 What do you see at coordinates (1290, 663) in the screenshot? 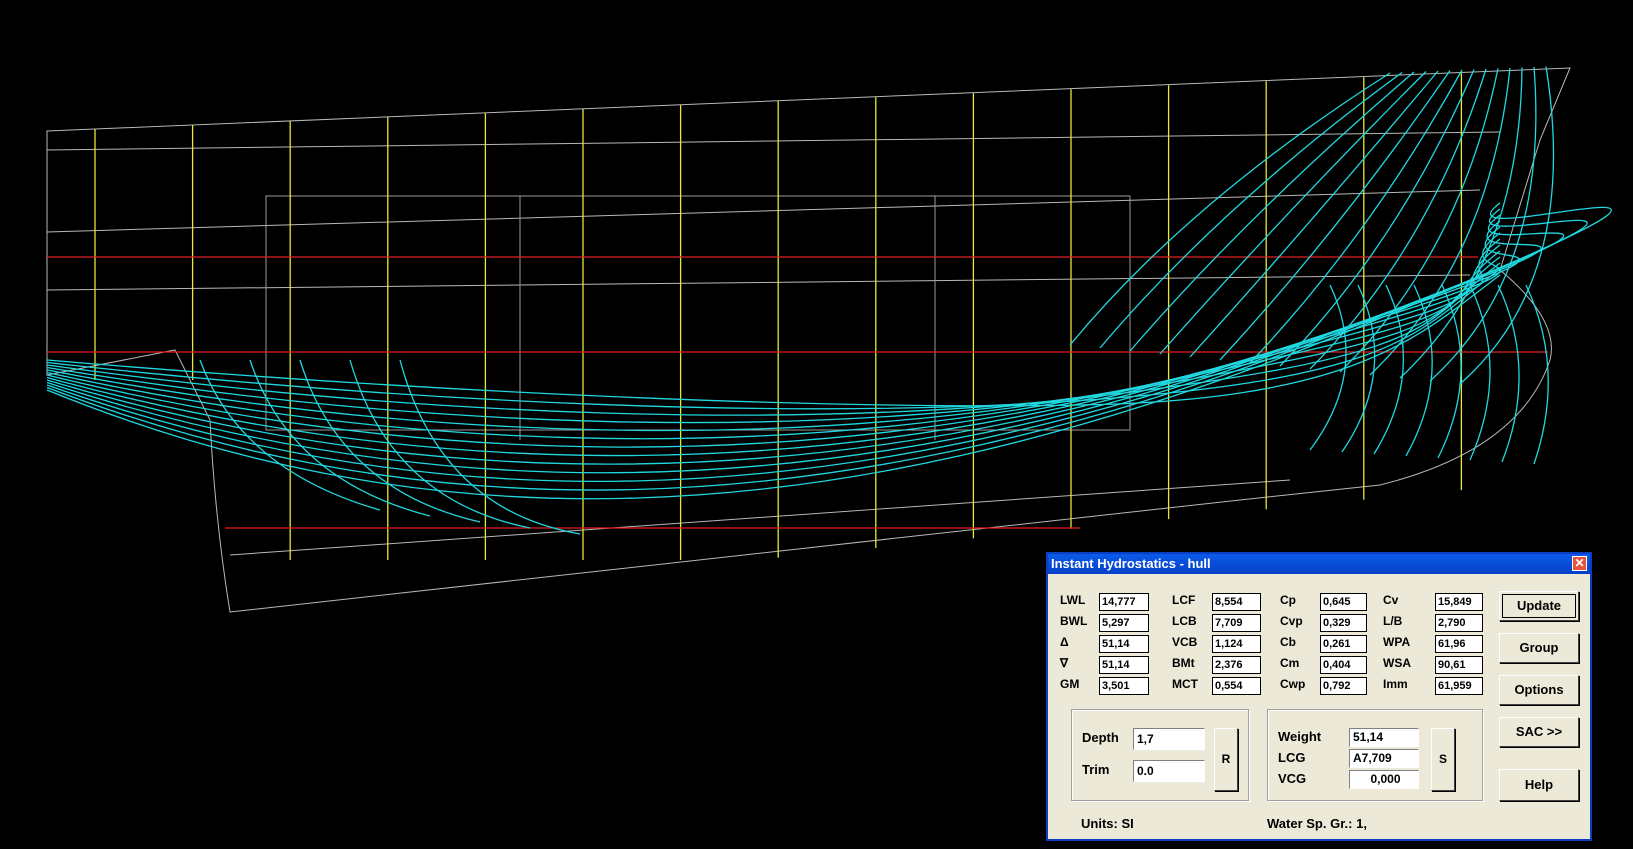
I see `label-cm: Cm` at bounding box center [1290, 663].